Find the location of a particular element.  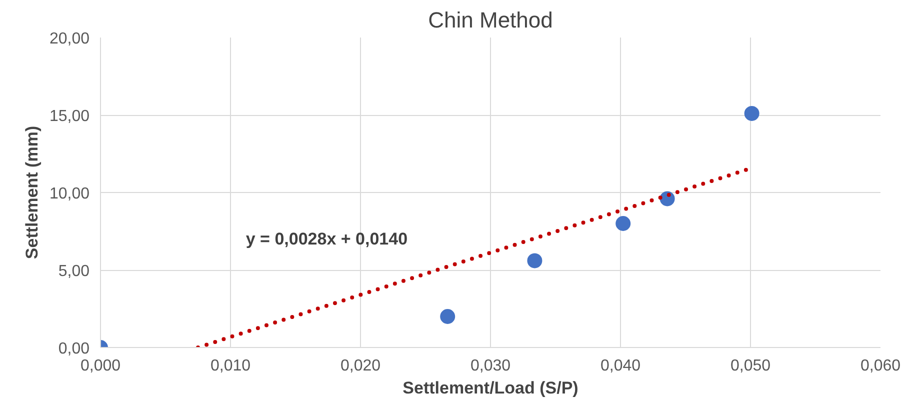

y-tick-label: 15,00 is located at coordinates (69, 116).